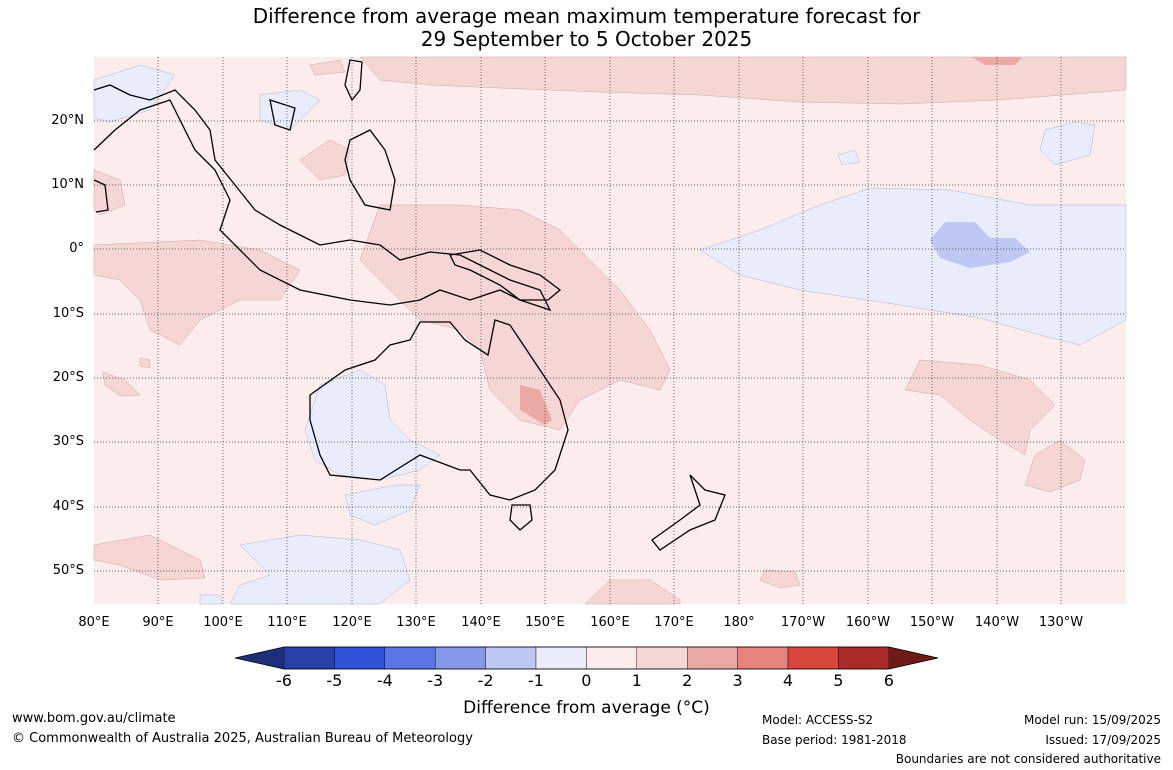 The height and width of the screenshot is (770, 1173). Describe the element at coordinates (932, 622) in the screenshot. I see `lon-label-150w: 150°W` at that location.